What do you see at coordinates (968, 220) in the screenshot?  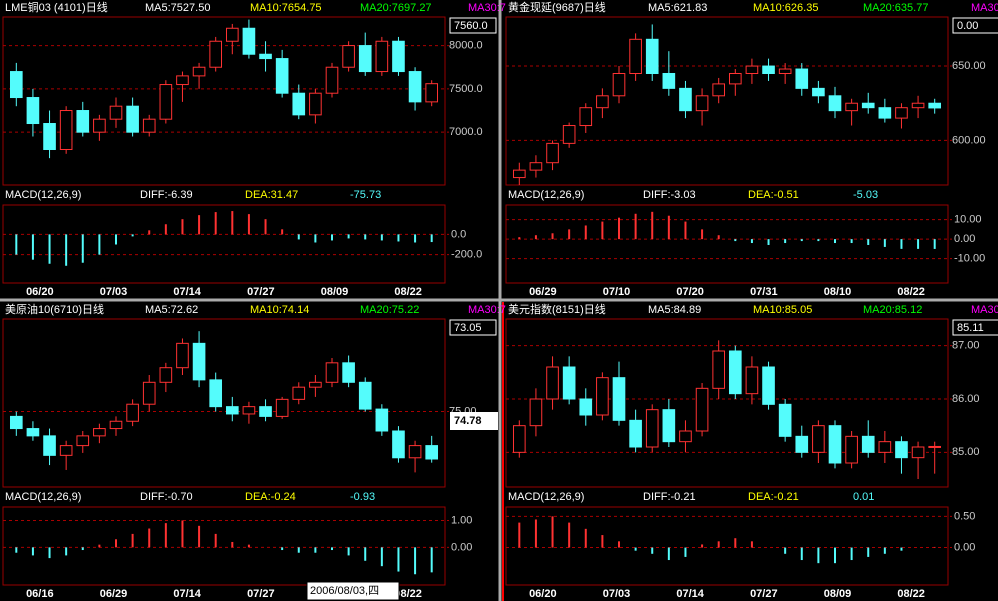 I see `y-tick-label: 10.00` at bounding box center [968, 220].